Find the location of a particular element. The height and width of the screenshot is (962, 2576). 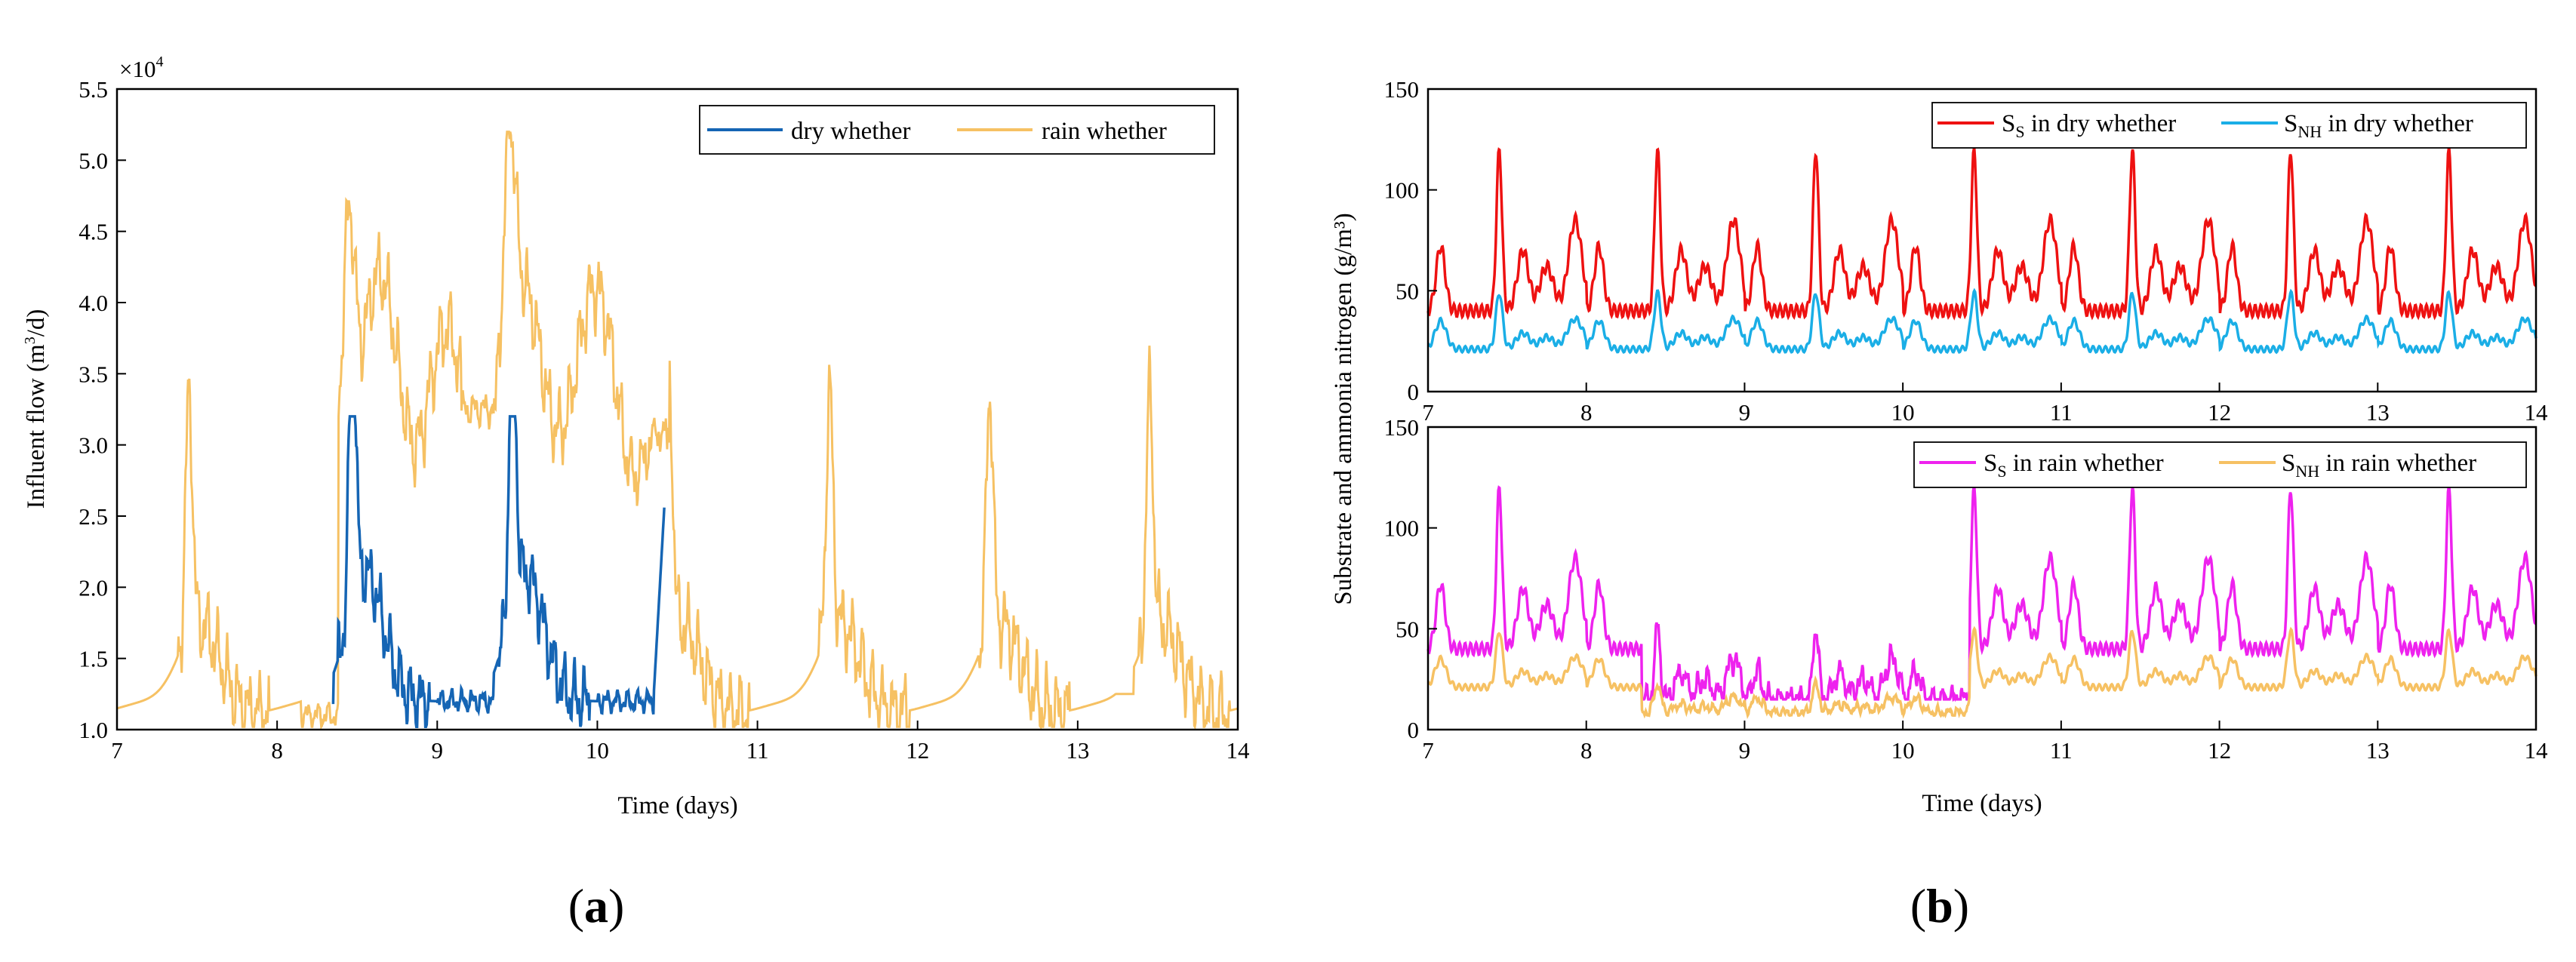

panel-b-top-plot-frame is located at coordinates (1982, 240).